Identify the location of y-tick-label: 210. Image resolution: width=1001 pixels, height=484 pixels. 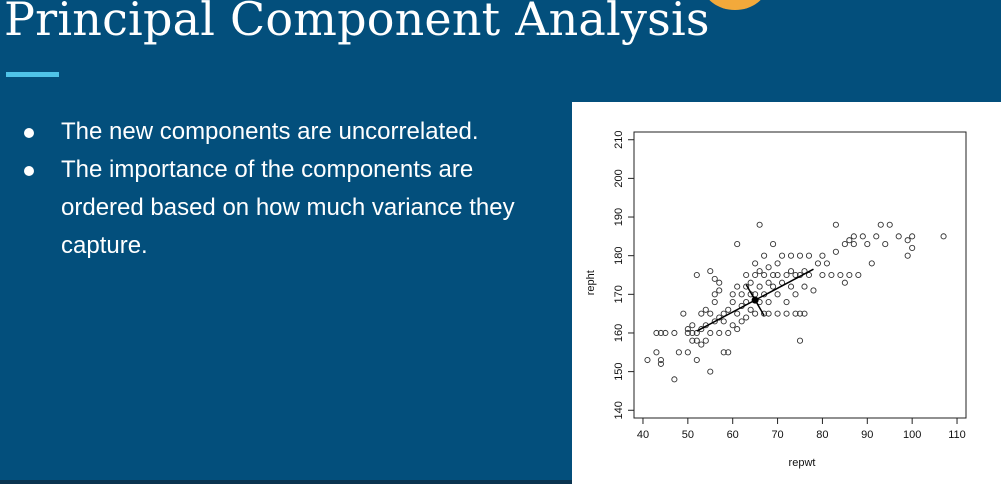
(619, 140).